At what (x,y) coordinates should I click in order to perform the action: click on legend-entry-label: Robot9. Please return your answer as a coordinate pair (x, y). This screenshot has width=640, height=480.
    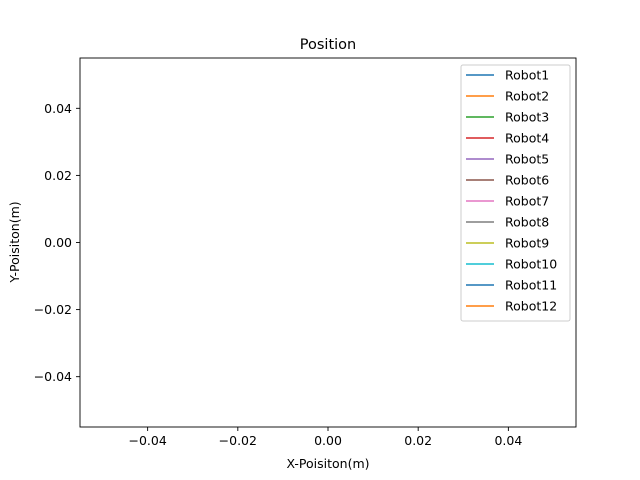
    Looking at the image, I should click on (527, 243).